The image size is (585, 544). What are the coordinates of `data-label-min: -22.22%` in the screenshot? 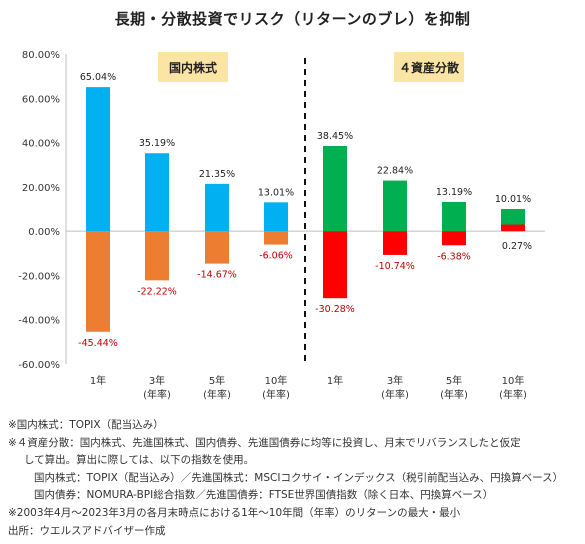 It's located at (157, 291).